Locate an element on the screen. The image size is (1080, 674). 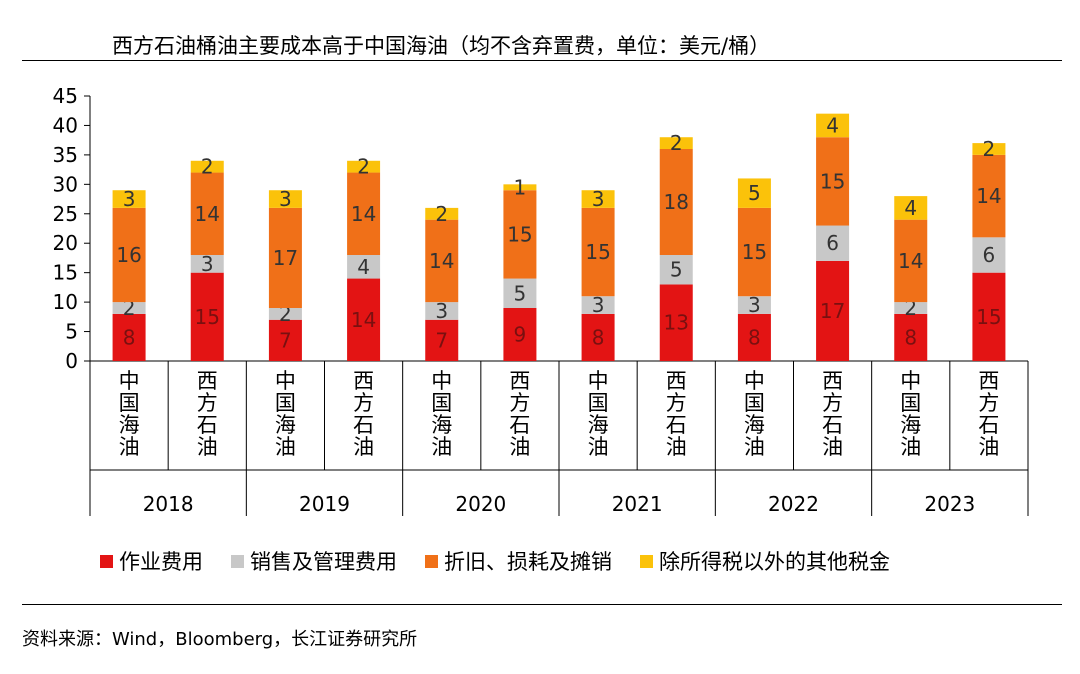
data-label: 17 is located at coordinates (832, 311).